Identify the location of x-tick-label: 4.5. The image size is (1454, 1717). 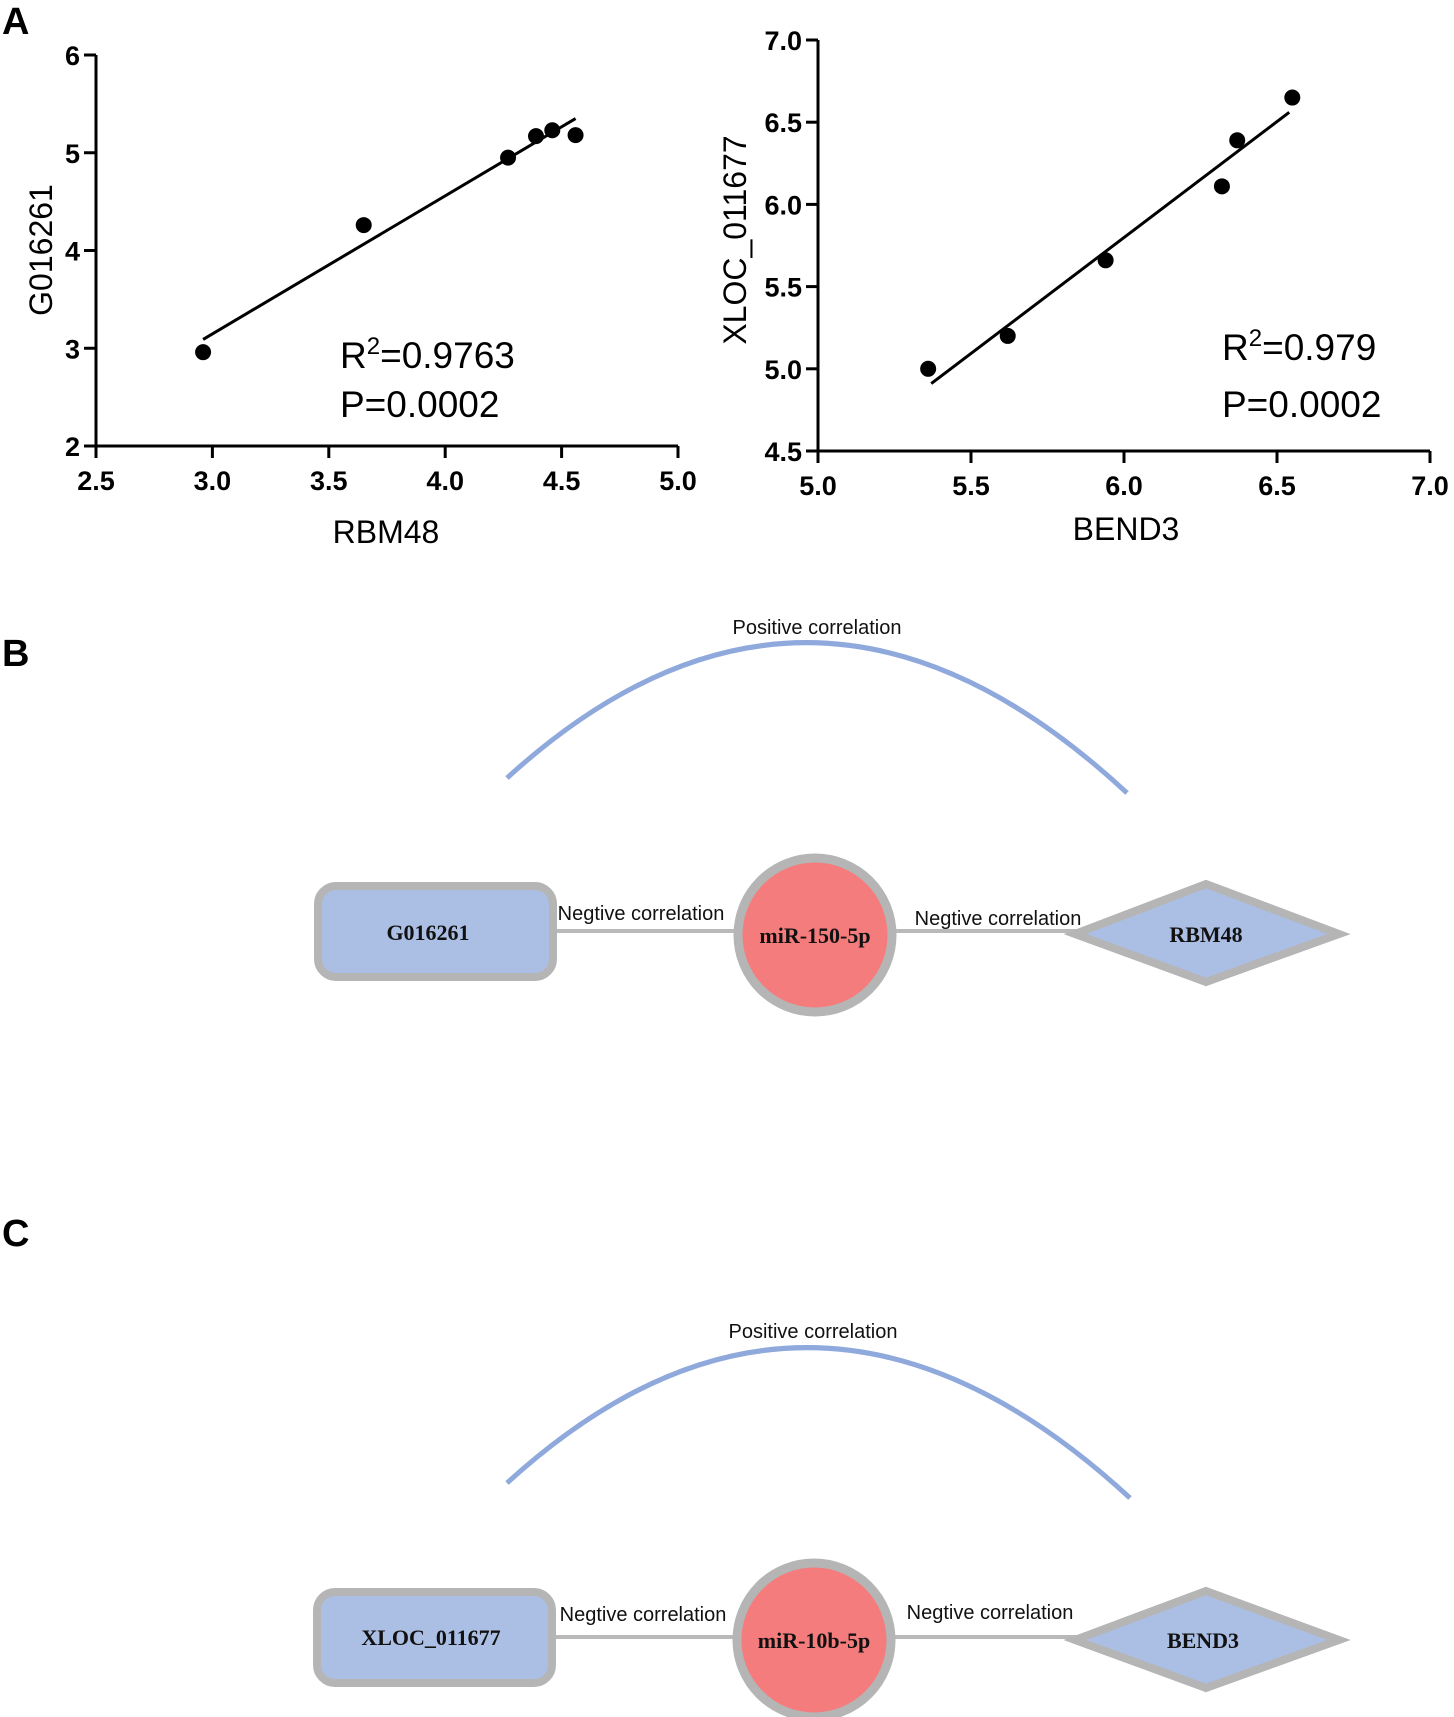
(562, 481).